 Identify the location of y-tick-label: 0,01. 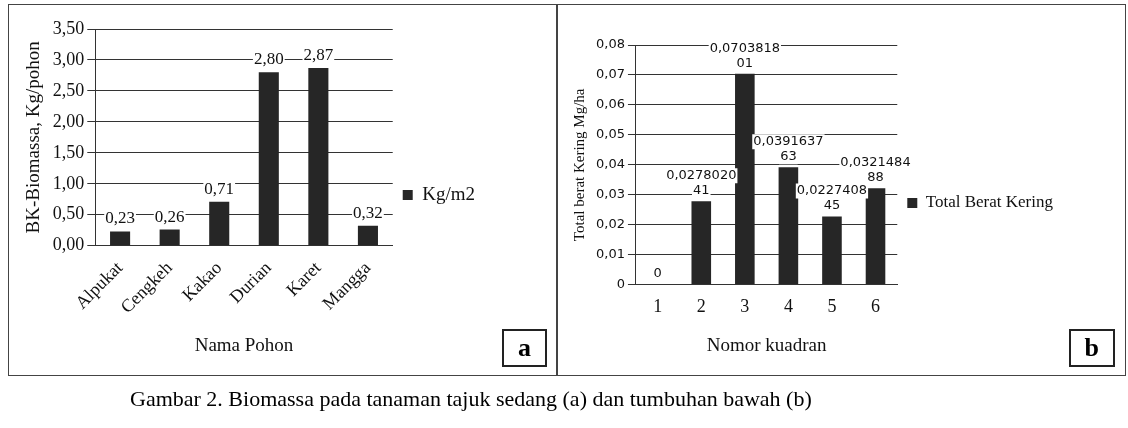
(610, 254).